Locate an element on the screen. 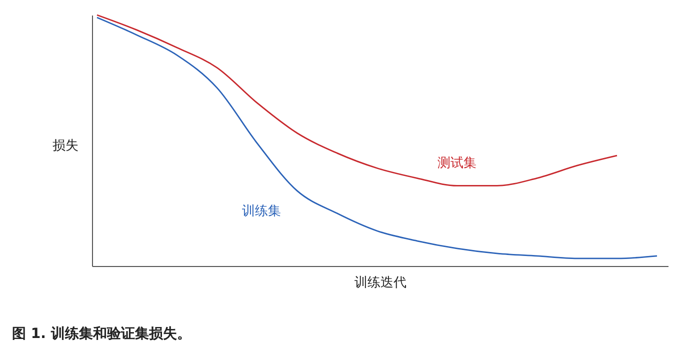 The image size is (692, 359). series-label: 测试集 is located at coordinates (457, 164).